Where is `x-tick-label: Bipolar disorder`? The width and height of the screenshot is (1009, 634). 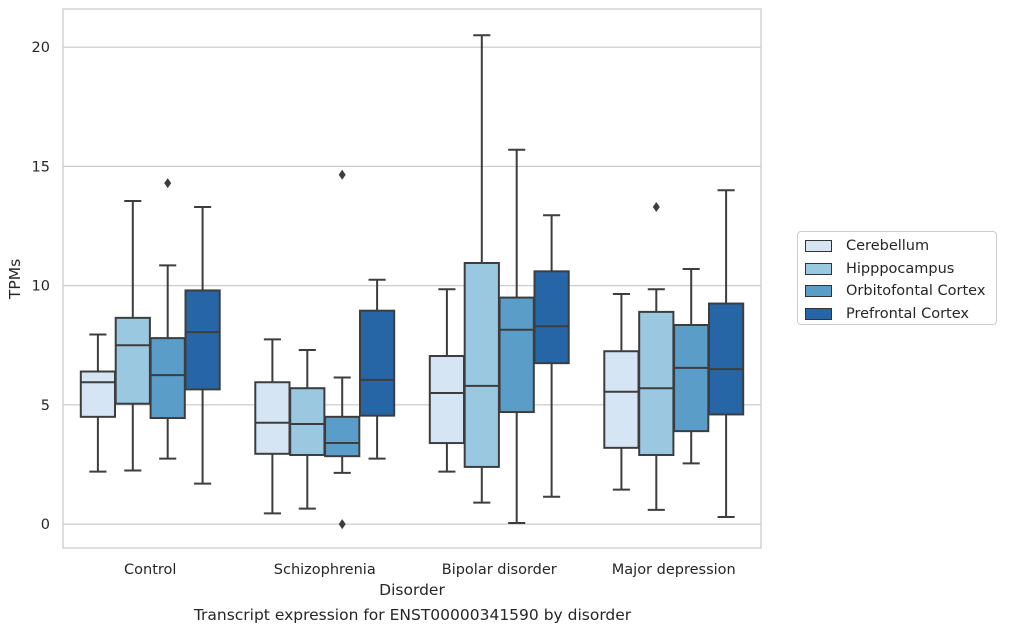 x-tick-label: Bipolar disorder is located at coordinates (499, 570).